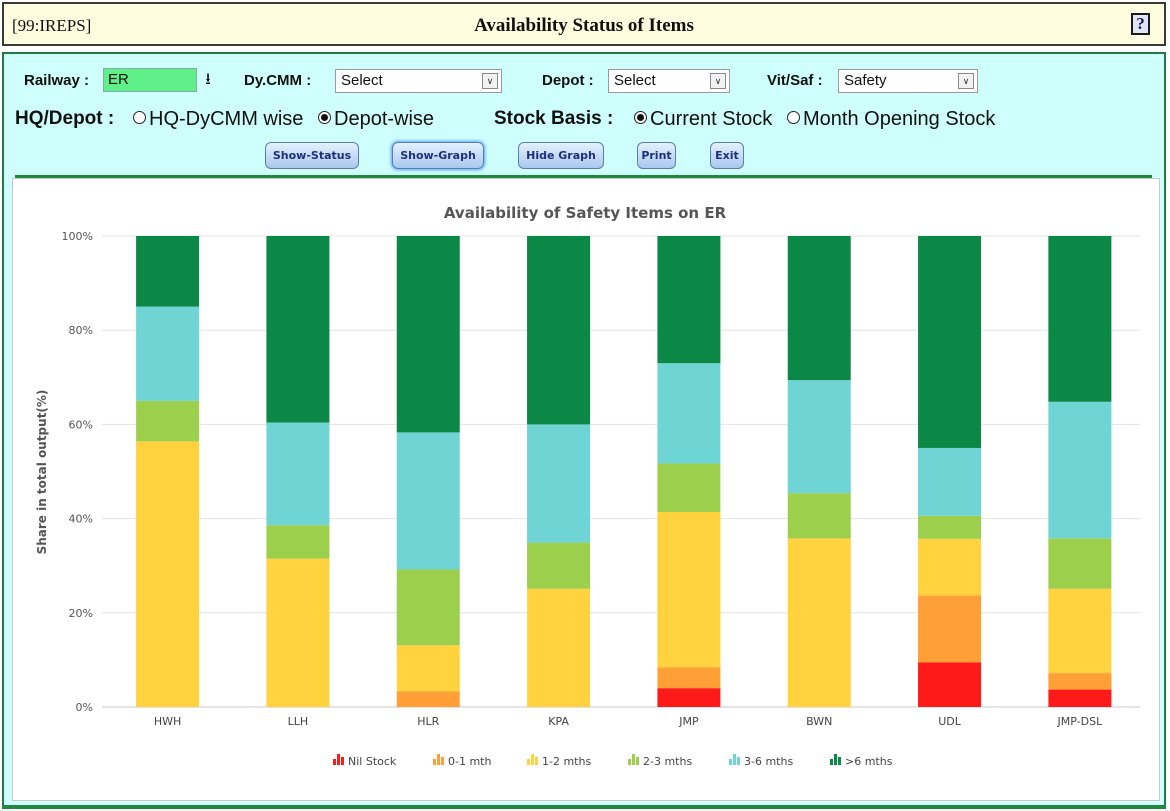 The image size is (1170, 811). I want to click on x-tick-label: JMP, so click(688, 721).